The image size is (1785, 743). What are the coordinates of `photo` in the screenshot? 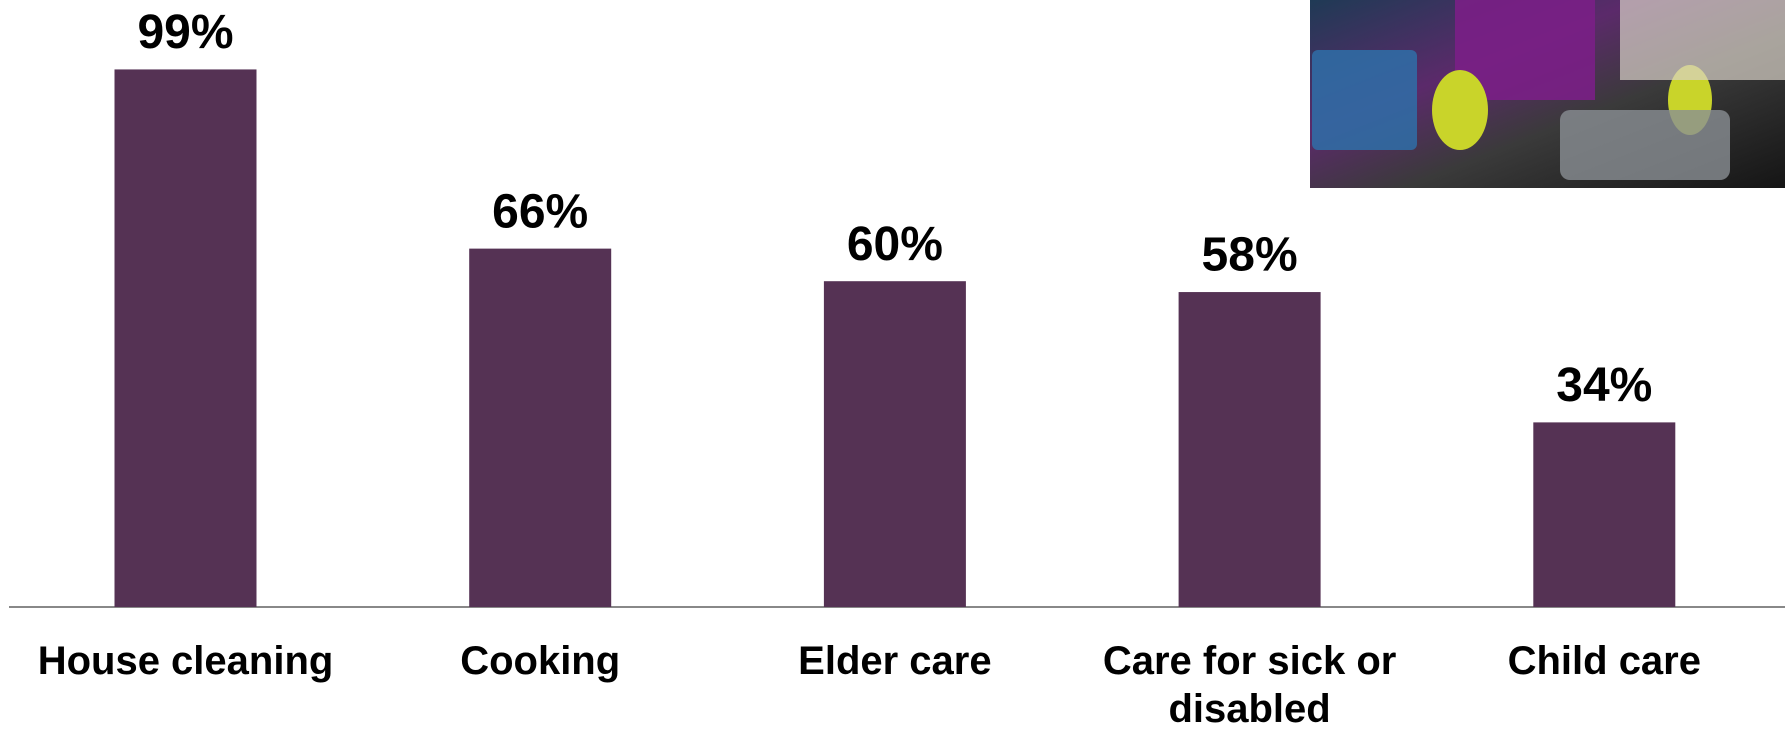 It's located at (1547, 94).